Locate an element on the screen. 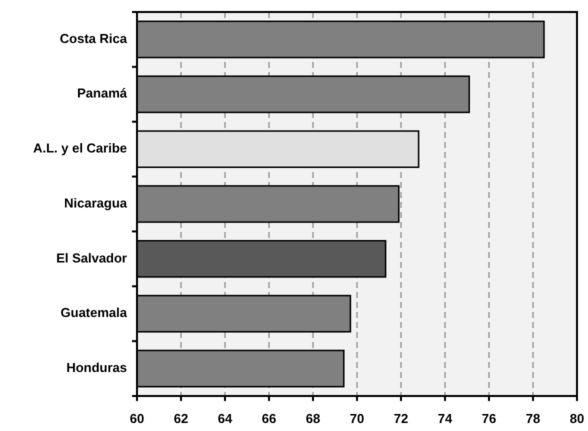 The image size is (588, 431). x-tick-label: 68 is located at coordinates (313, 418).